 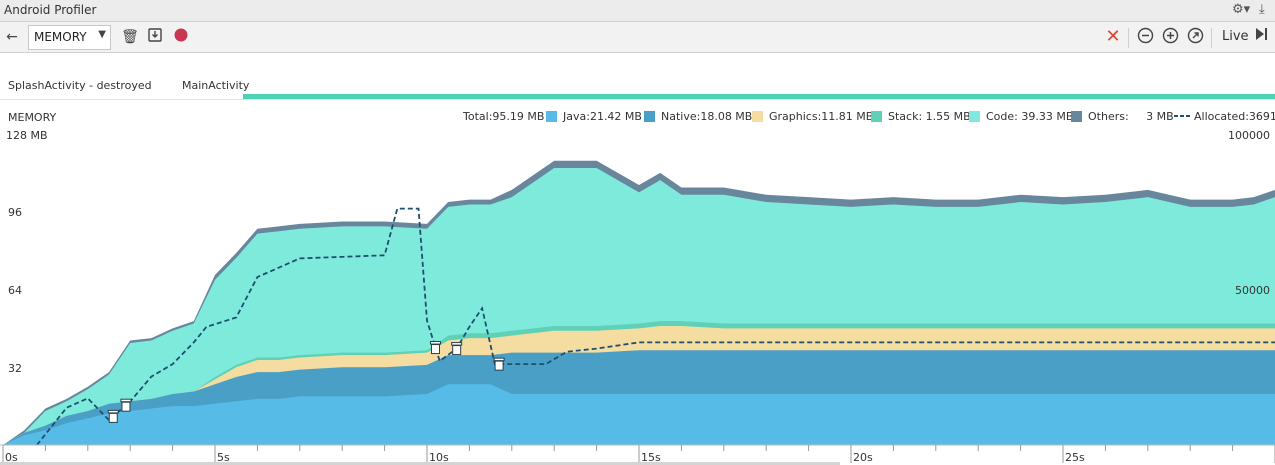 What do you see at coordinates (130, 37) in the screenshot?
I see `trash-icon: 🗑` at bounding box center [130, 37].